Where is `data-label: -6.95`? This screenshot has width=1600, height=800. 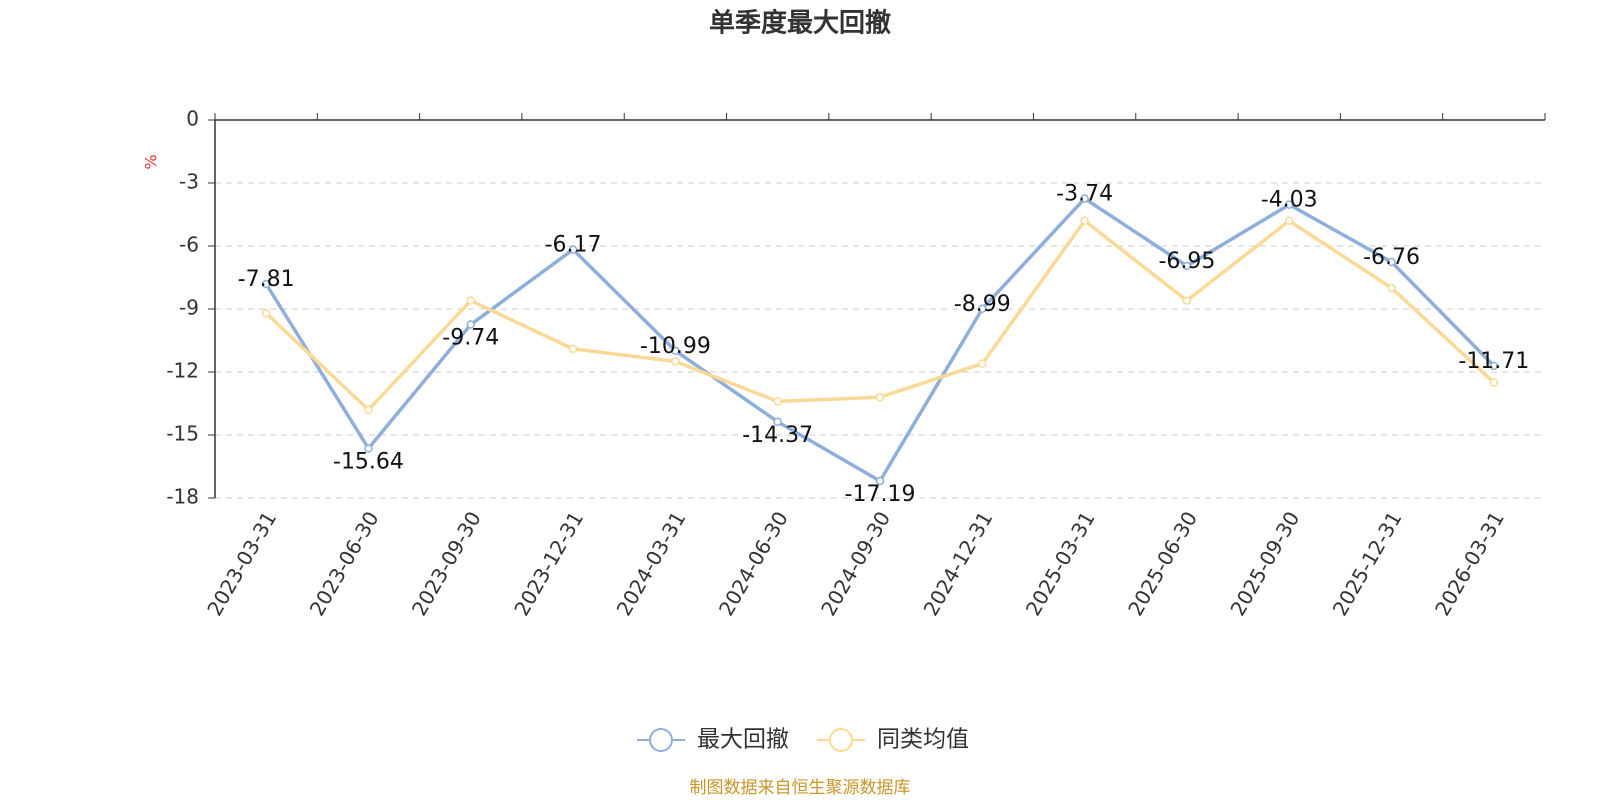 data-label: -6.95 is located at coordinates (1186, 261).